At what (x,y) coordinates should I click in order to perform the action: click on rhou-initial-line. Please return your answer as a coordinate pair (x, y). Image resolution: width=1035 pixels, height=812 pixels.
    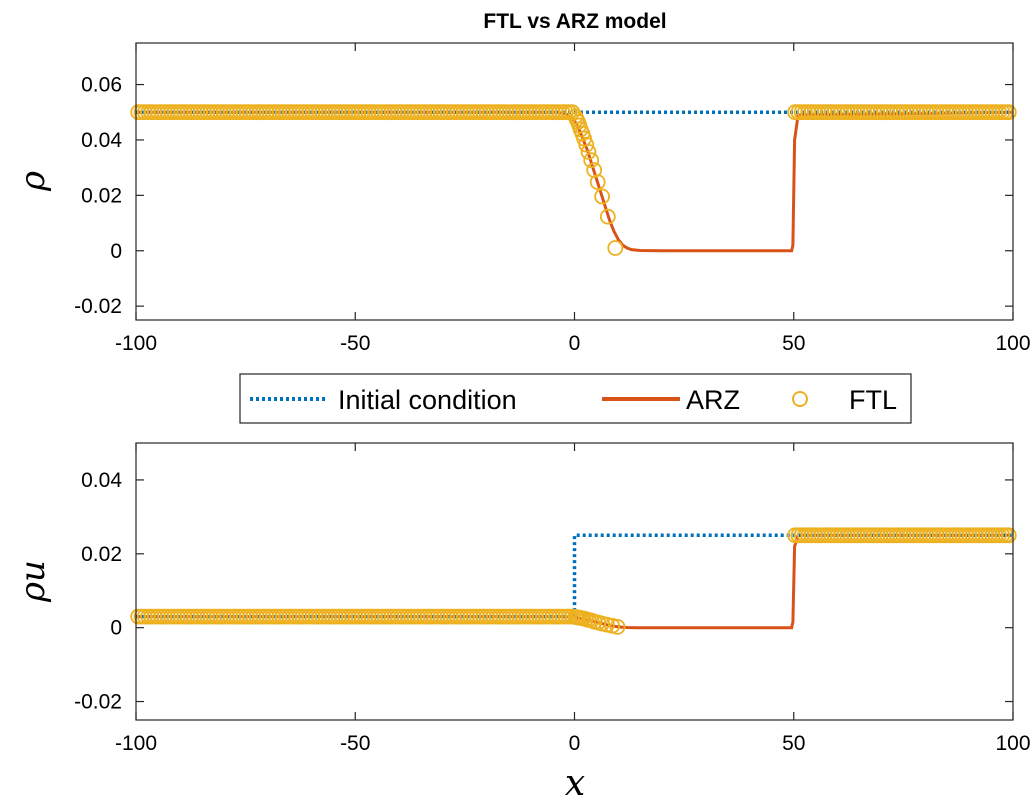
    Looking at the image, I should click on (574, 576).